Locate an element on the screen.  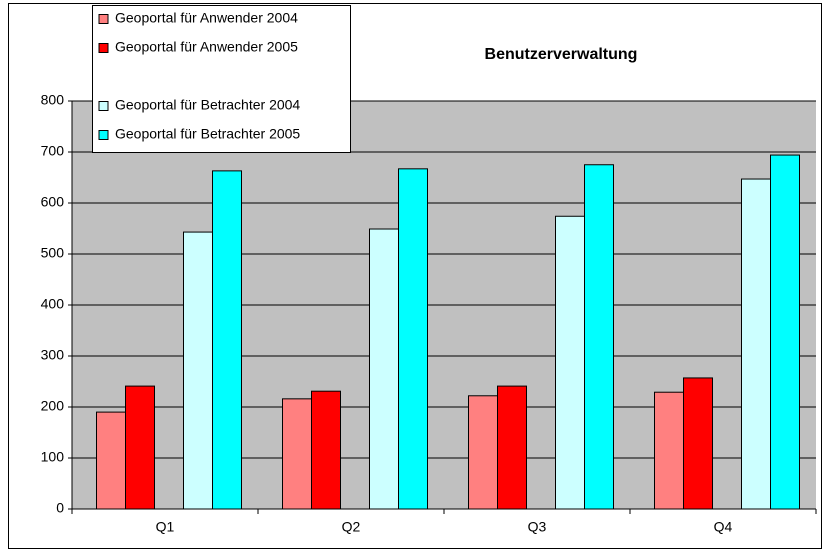
legend-box is located at coordinates (221, 79).